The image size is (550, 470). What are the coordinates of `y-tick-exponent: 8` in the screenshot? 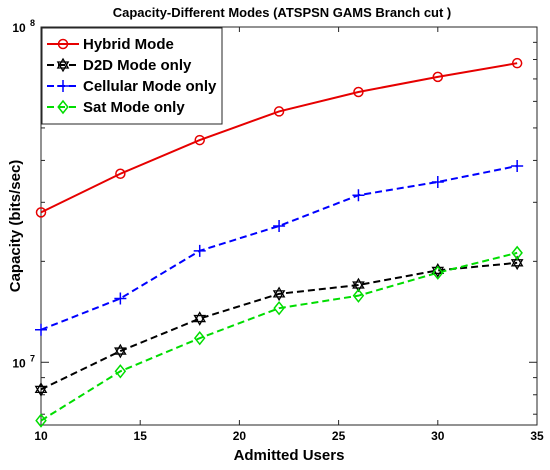 It's located at (32, 23).